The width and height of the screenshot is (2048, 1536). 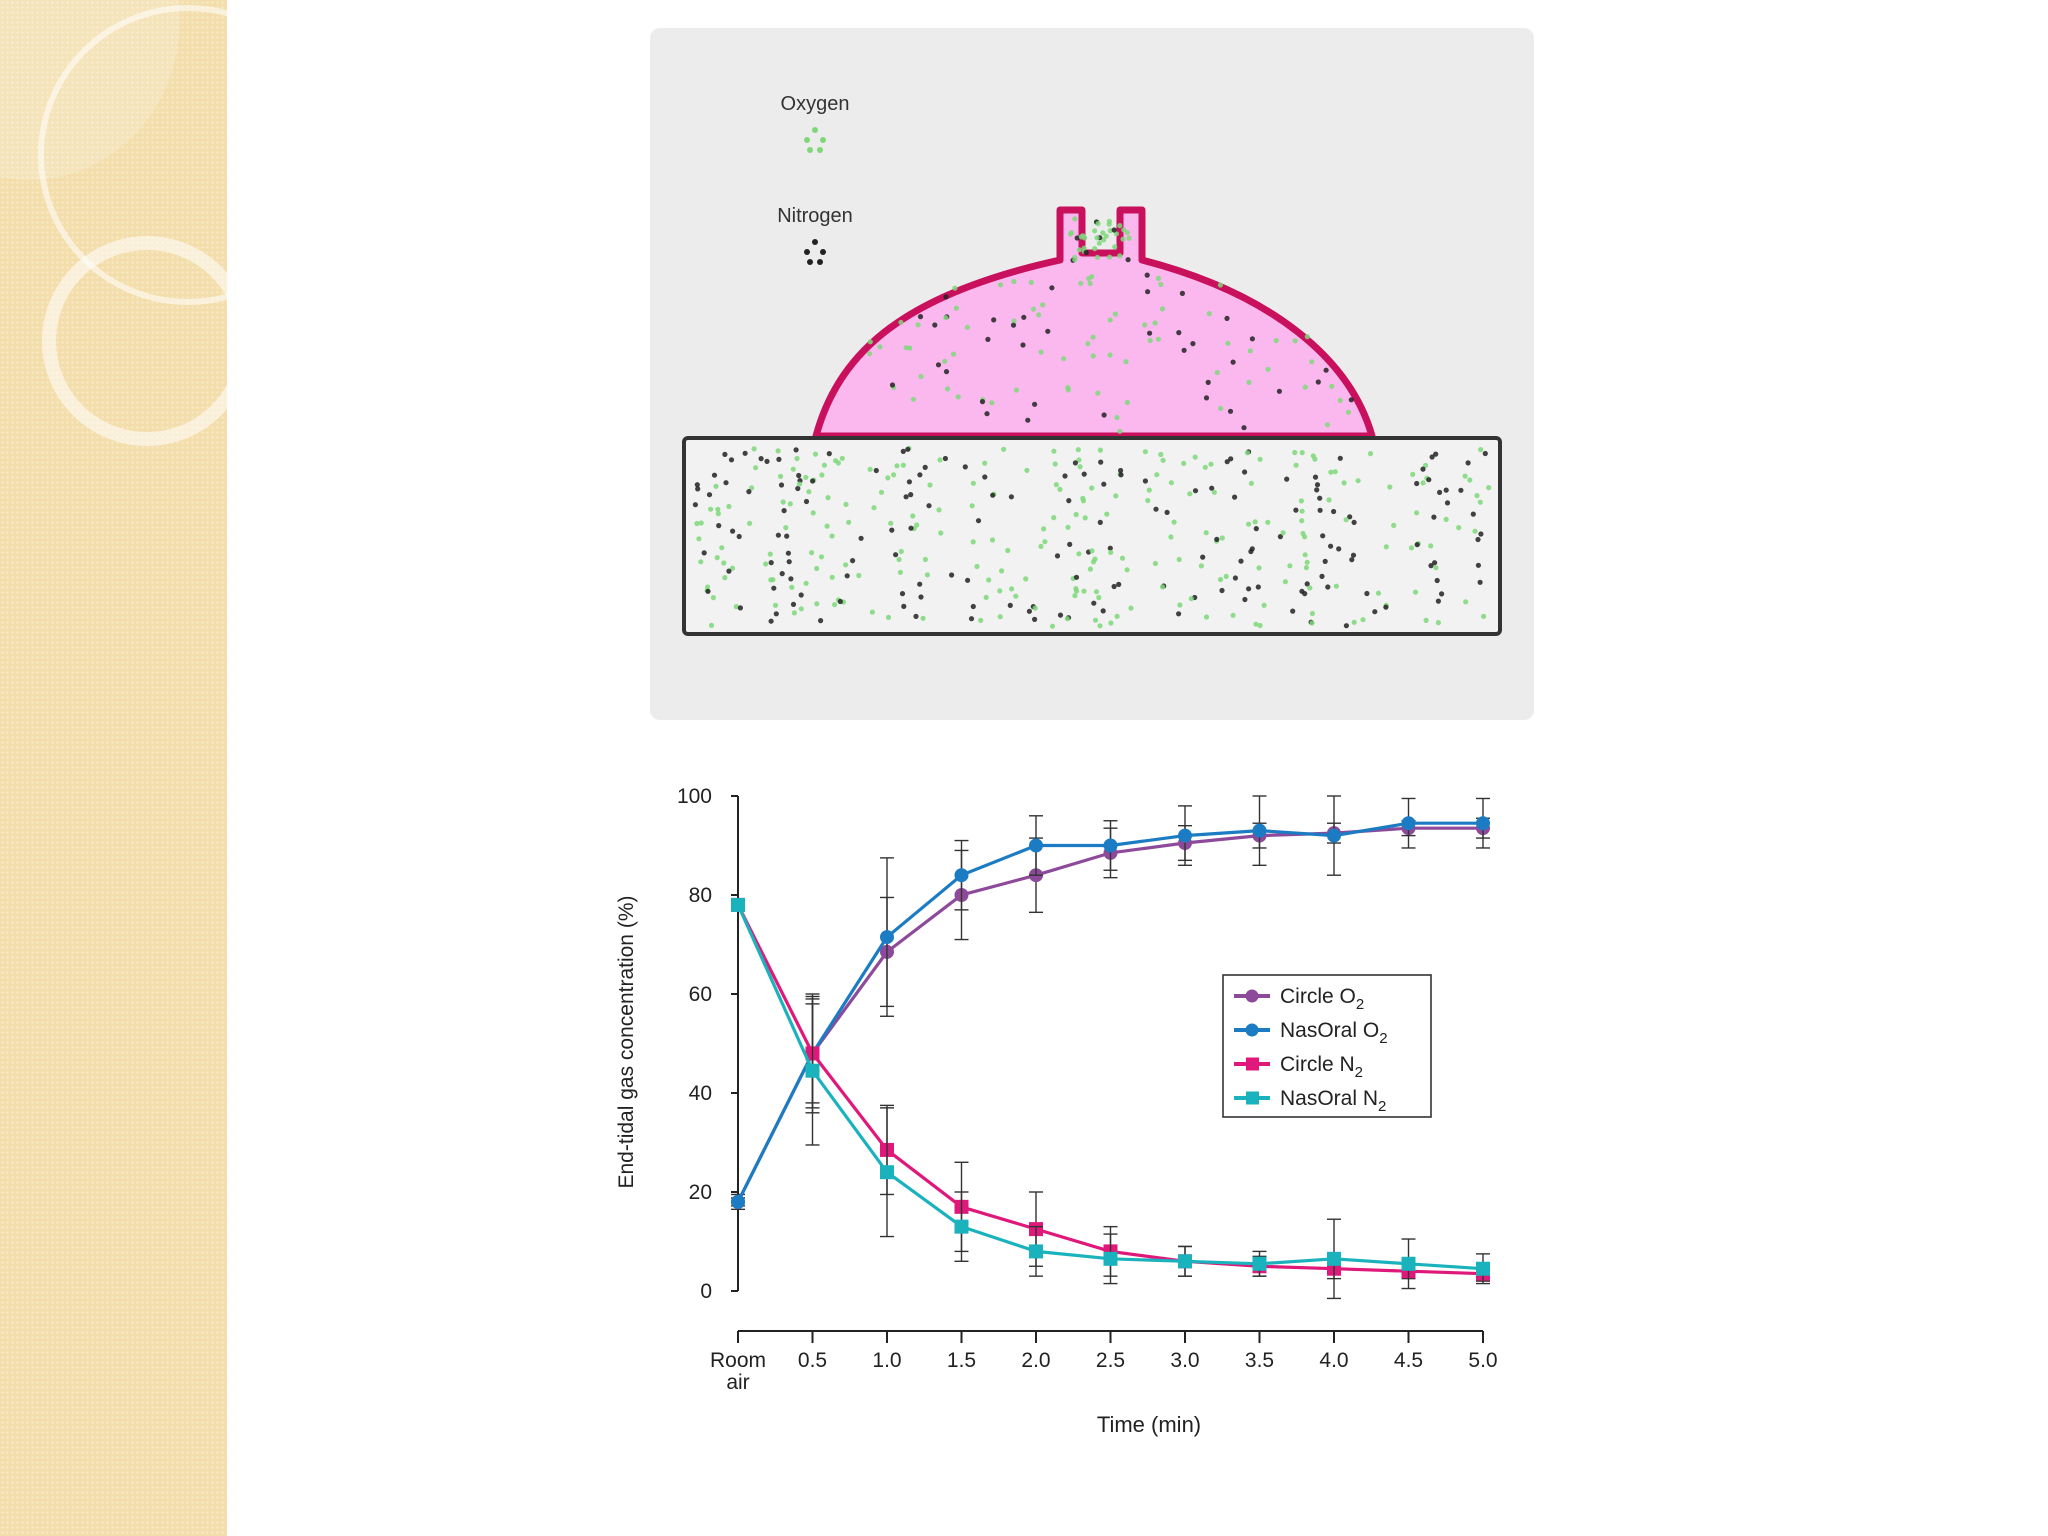 What do you see at coordinates (815, 179) in the screenshot?
I see `diagram-legend: Oxygen Nitrogen` at bounding box center [815, 179].